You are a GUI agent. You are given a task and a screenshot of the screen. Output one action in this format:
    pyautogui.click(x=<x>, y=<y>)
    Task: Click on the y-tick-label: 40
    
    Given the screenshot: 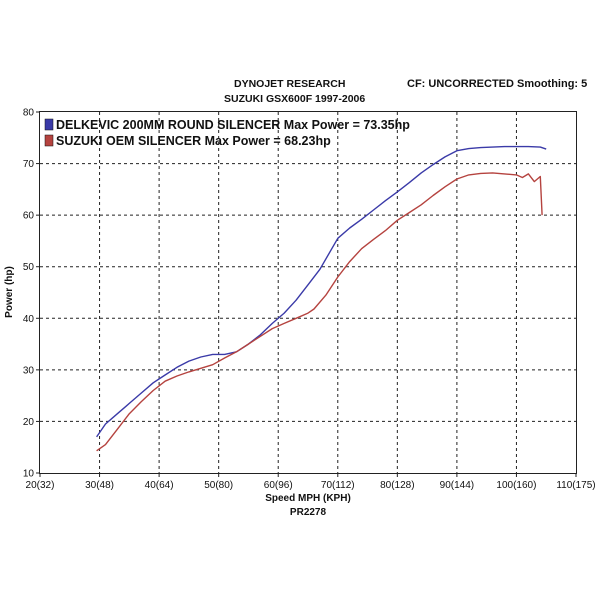 What is the action you would take?
    pyautogui.click(x=29, y=319)
    